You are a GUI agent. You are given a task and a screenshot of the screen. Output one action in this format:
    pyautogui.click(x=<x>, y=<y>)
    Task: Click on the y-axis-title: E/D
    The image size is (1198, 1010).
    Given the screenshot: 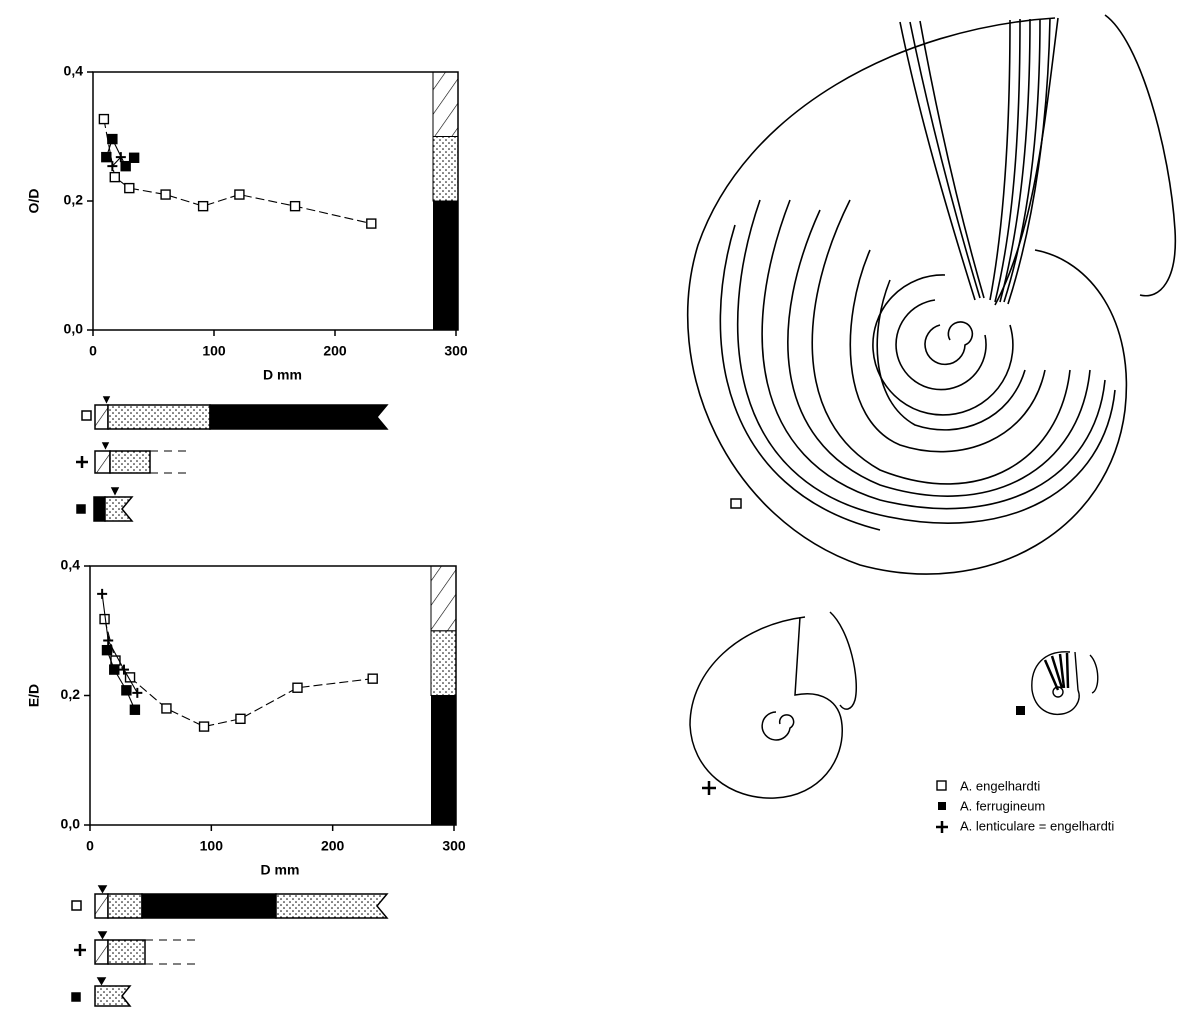 What is the action you would take?
    pyautogui.click(x=34, y=695)
    